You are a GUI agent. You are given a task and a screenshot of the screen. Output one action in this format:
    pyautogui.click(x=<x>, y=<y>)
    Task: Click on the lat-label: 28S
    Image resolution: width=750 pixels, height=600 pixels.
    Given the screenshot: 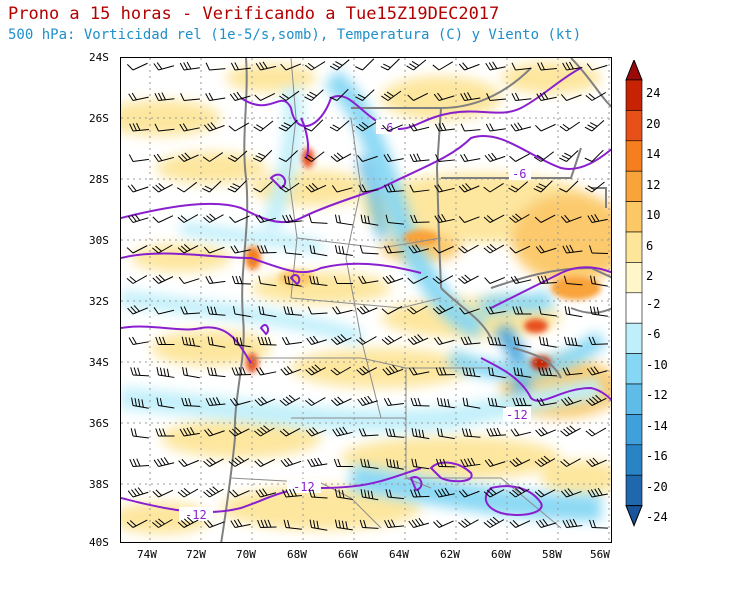 What is the action you would take?
    pyautogui.click(x=99, y=179)
    